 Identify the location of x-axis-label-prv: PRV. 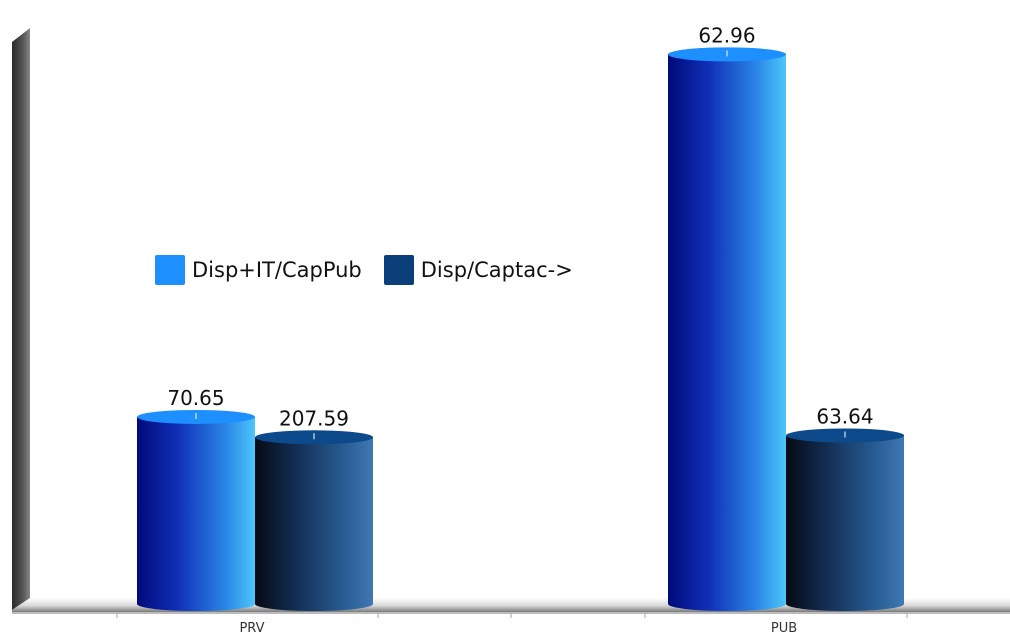
(251, 628).